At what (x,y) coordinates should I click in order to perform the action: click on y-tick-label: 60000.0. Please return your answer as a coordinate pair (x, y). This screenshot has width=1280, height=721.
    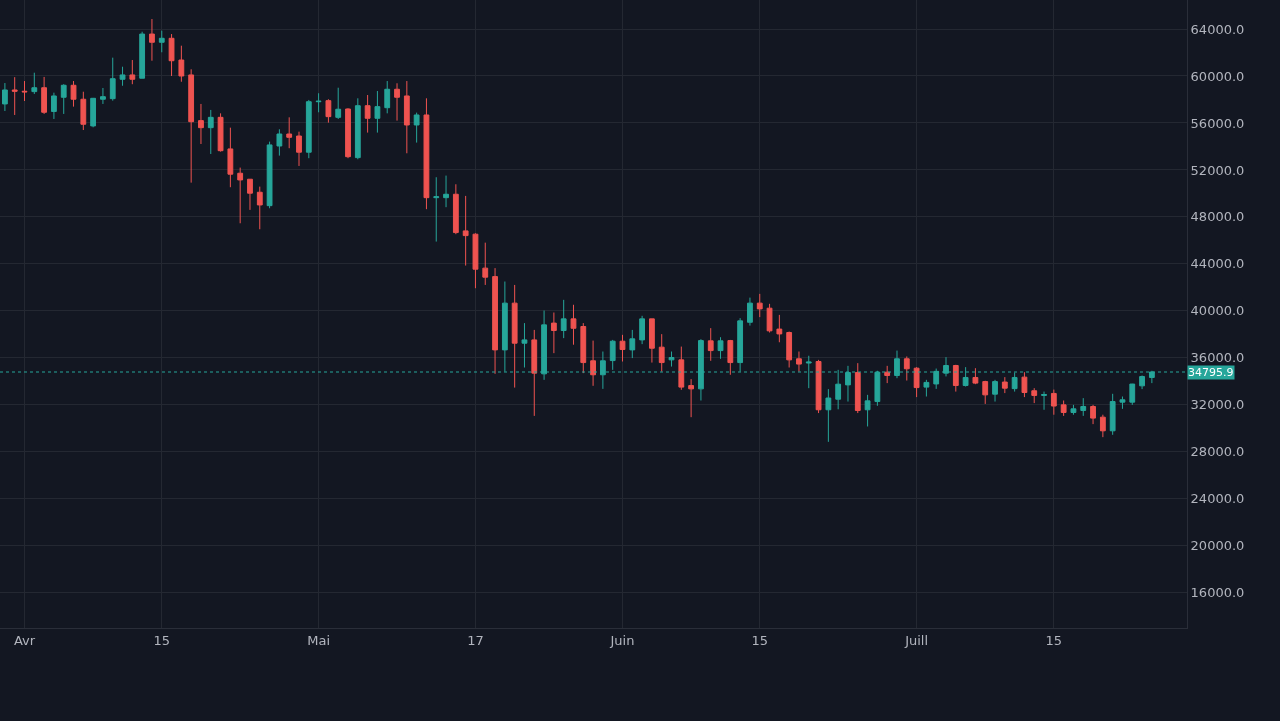
    Looking at the image, I should click on (1217, 76).